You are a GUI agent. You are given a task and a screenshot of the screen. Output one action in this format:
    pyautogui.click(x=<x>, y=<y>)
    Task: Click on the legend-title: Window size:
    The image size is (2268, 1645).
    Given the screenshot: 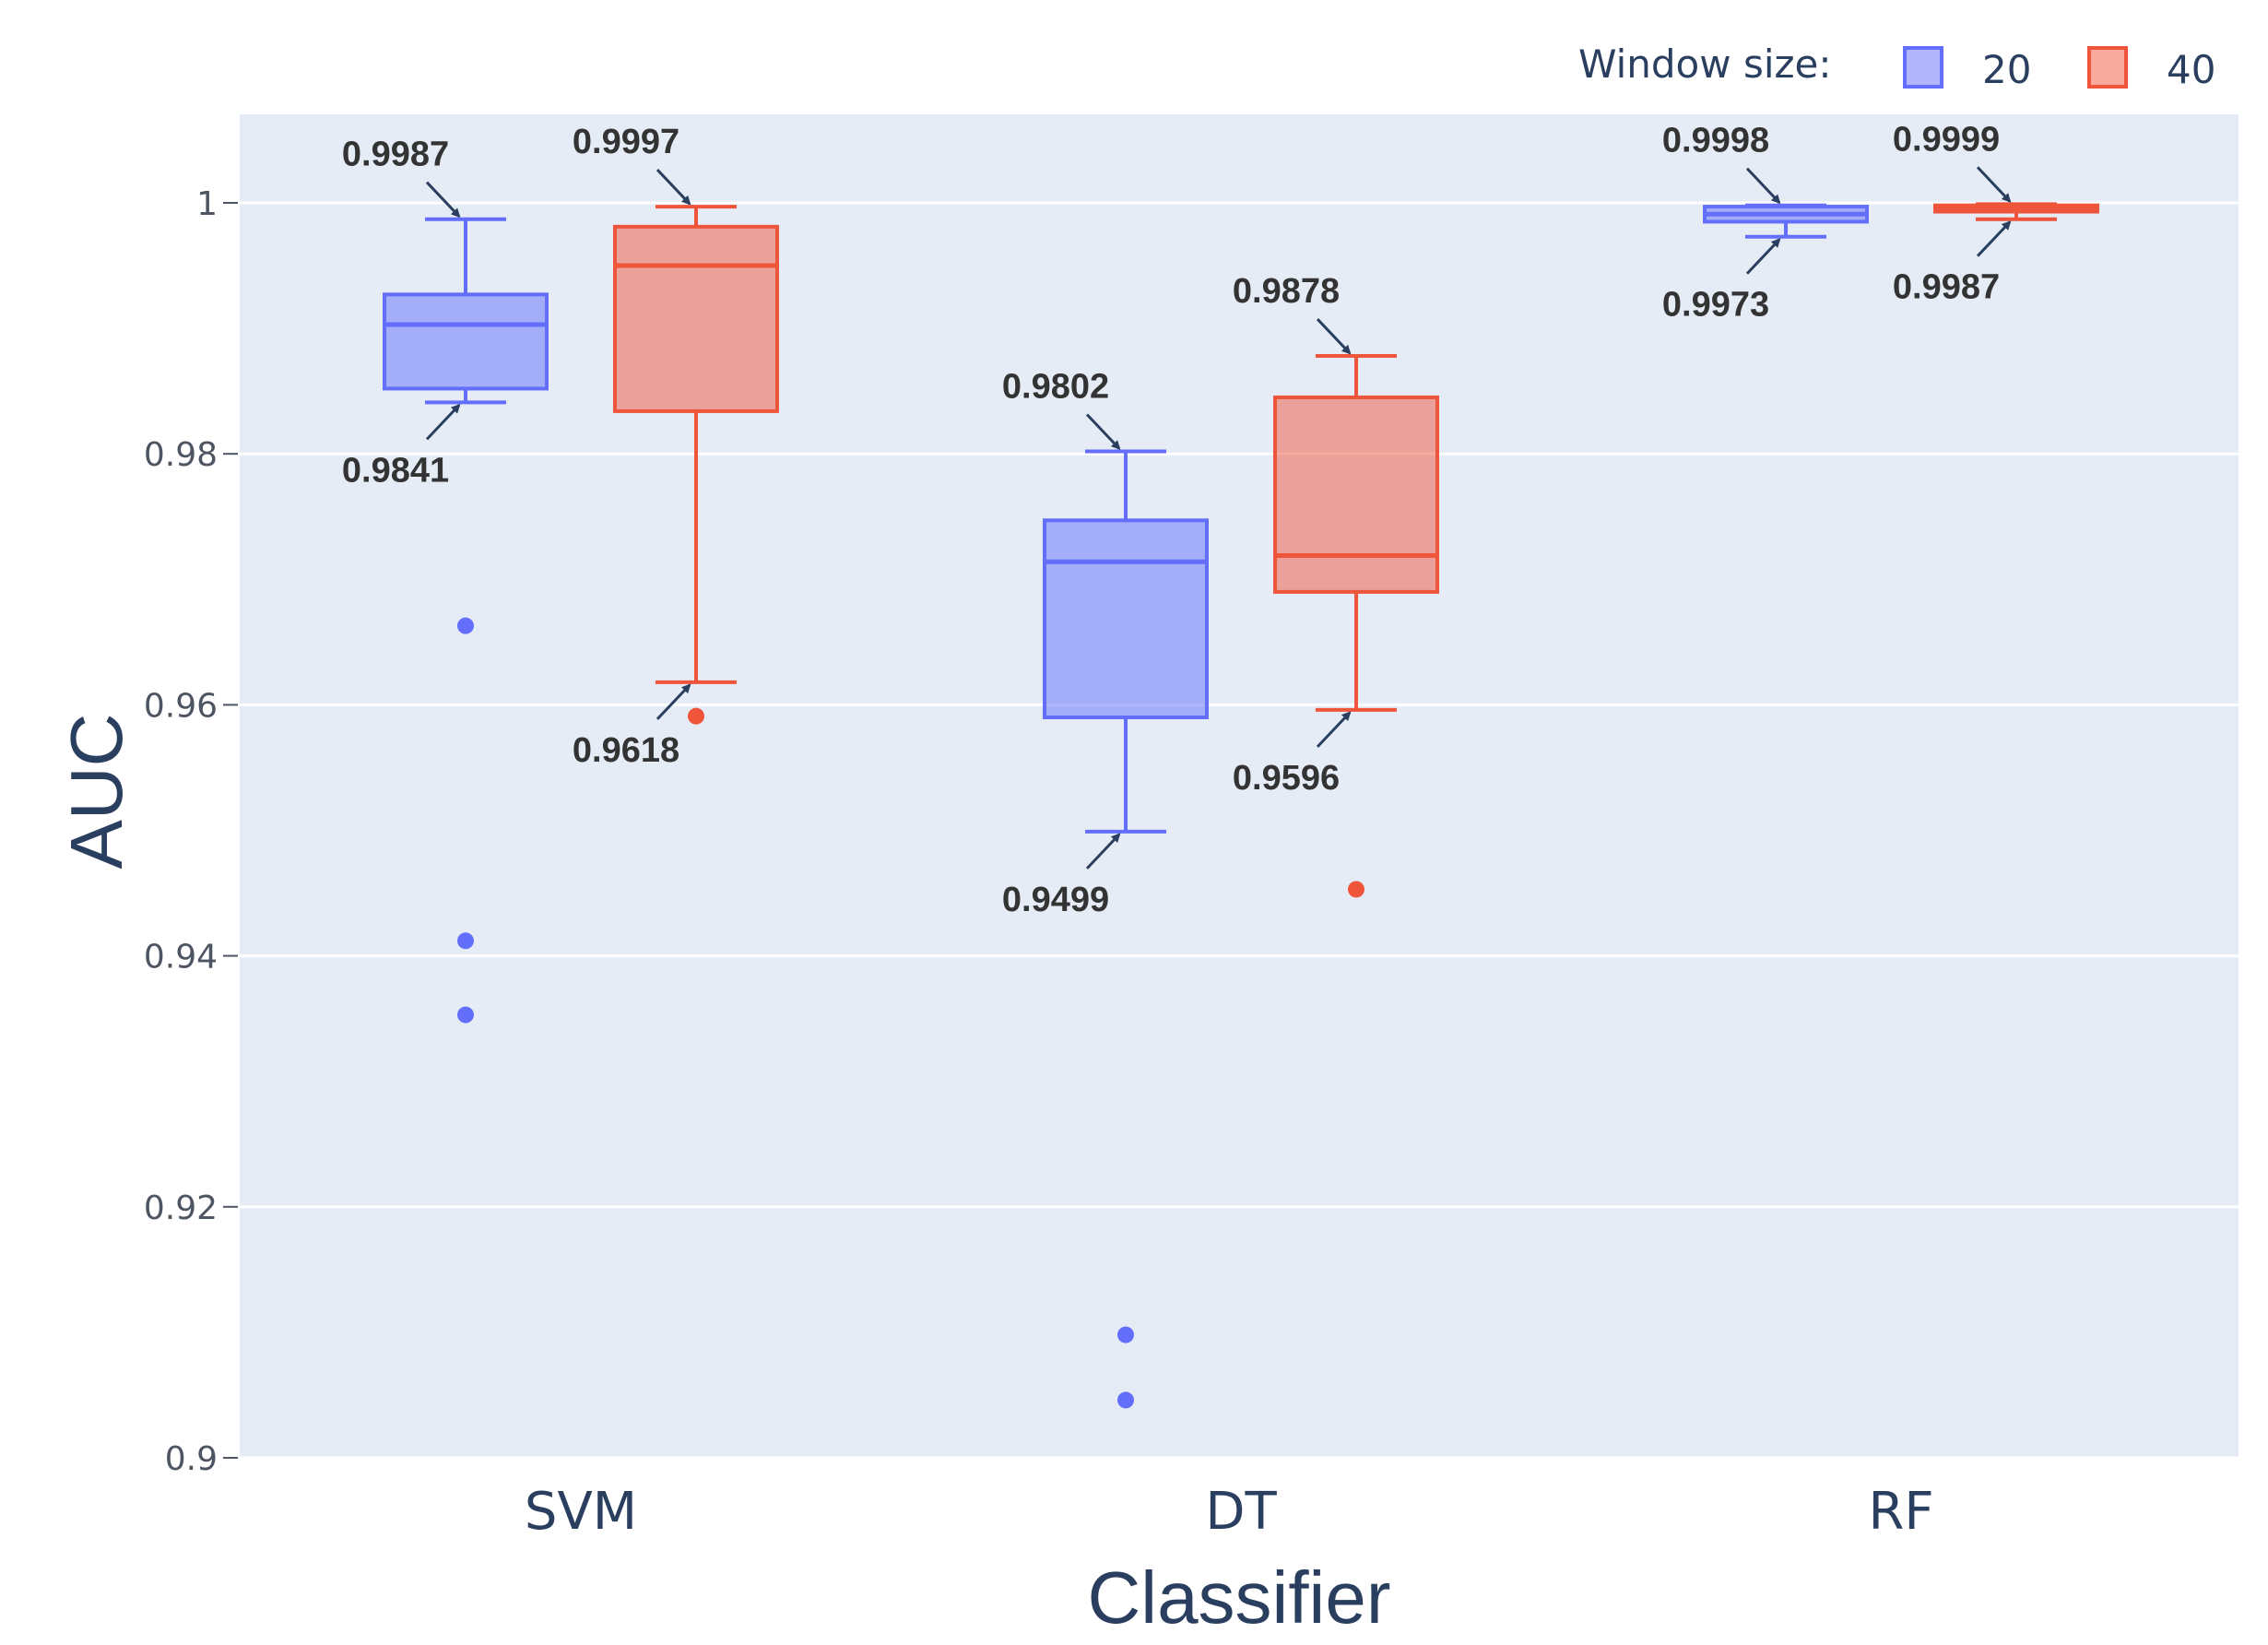 What is the action you would take?
    pyautogui.click(x=1705, y=64)
    